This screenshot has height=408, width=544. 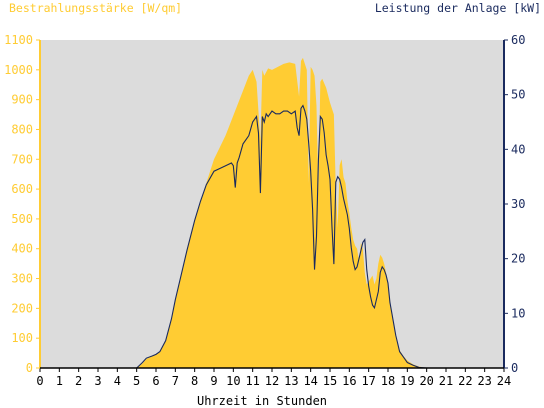 I want to click on x-tick-label: 7, so click(x=175, y=381).